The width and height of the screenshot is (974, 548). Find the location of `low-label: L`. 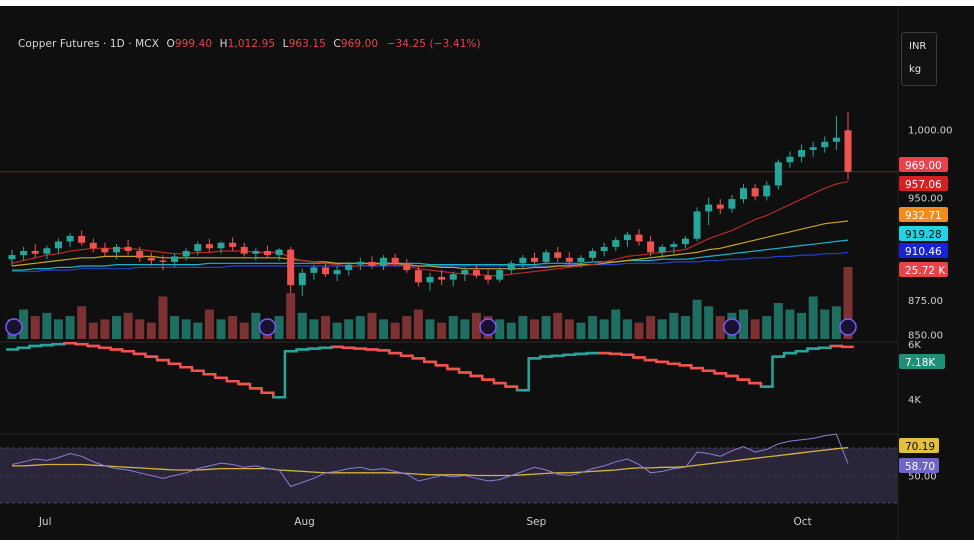

low-label: L is located at coordinates (285, 44).